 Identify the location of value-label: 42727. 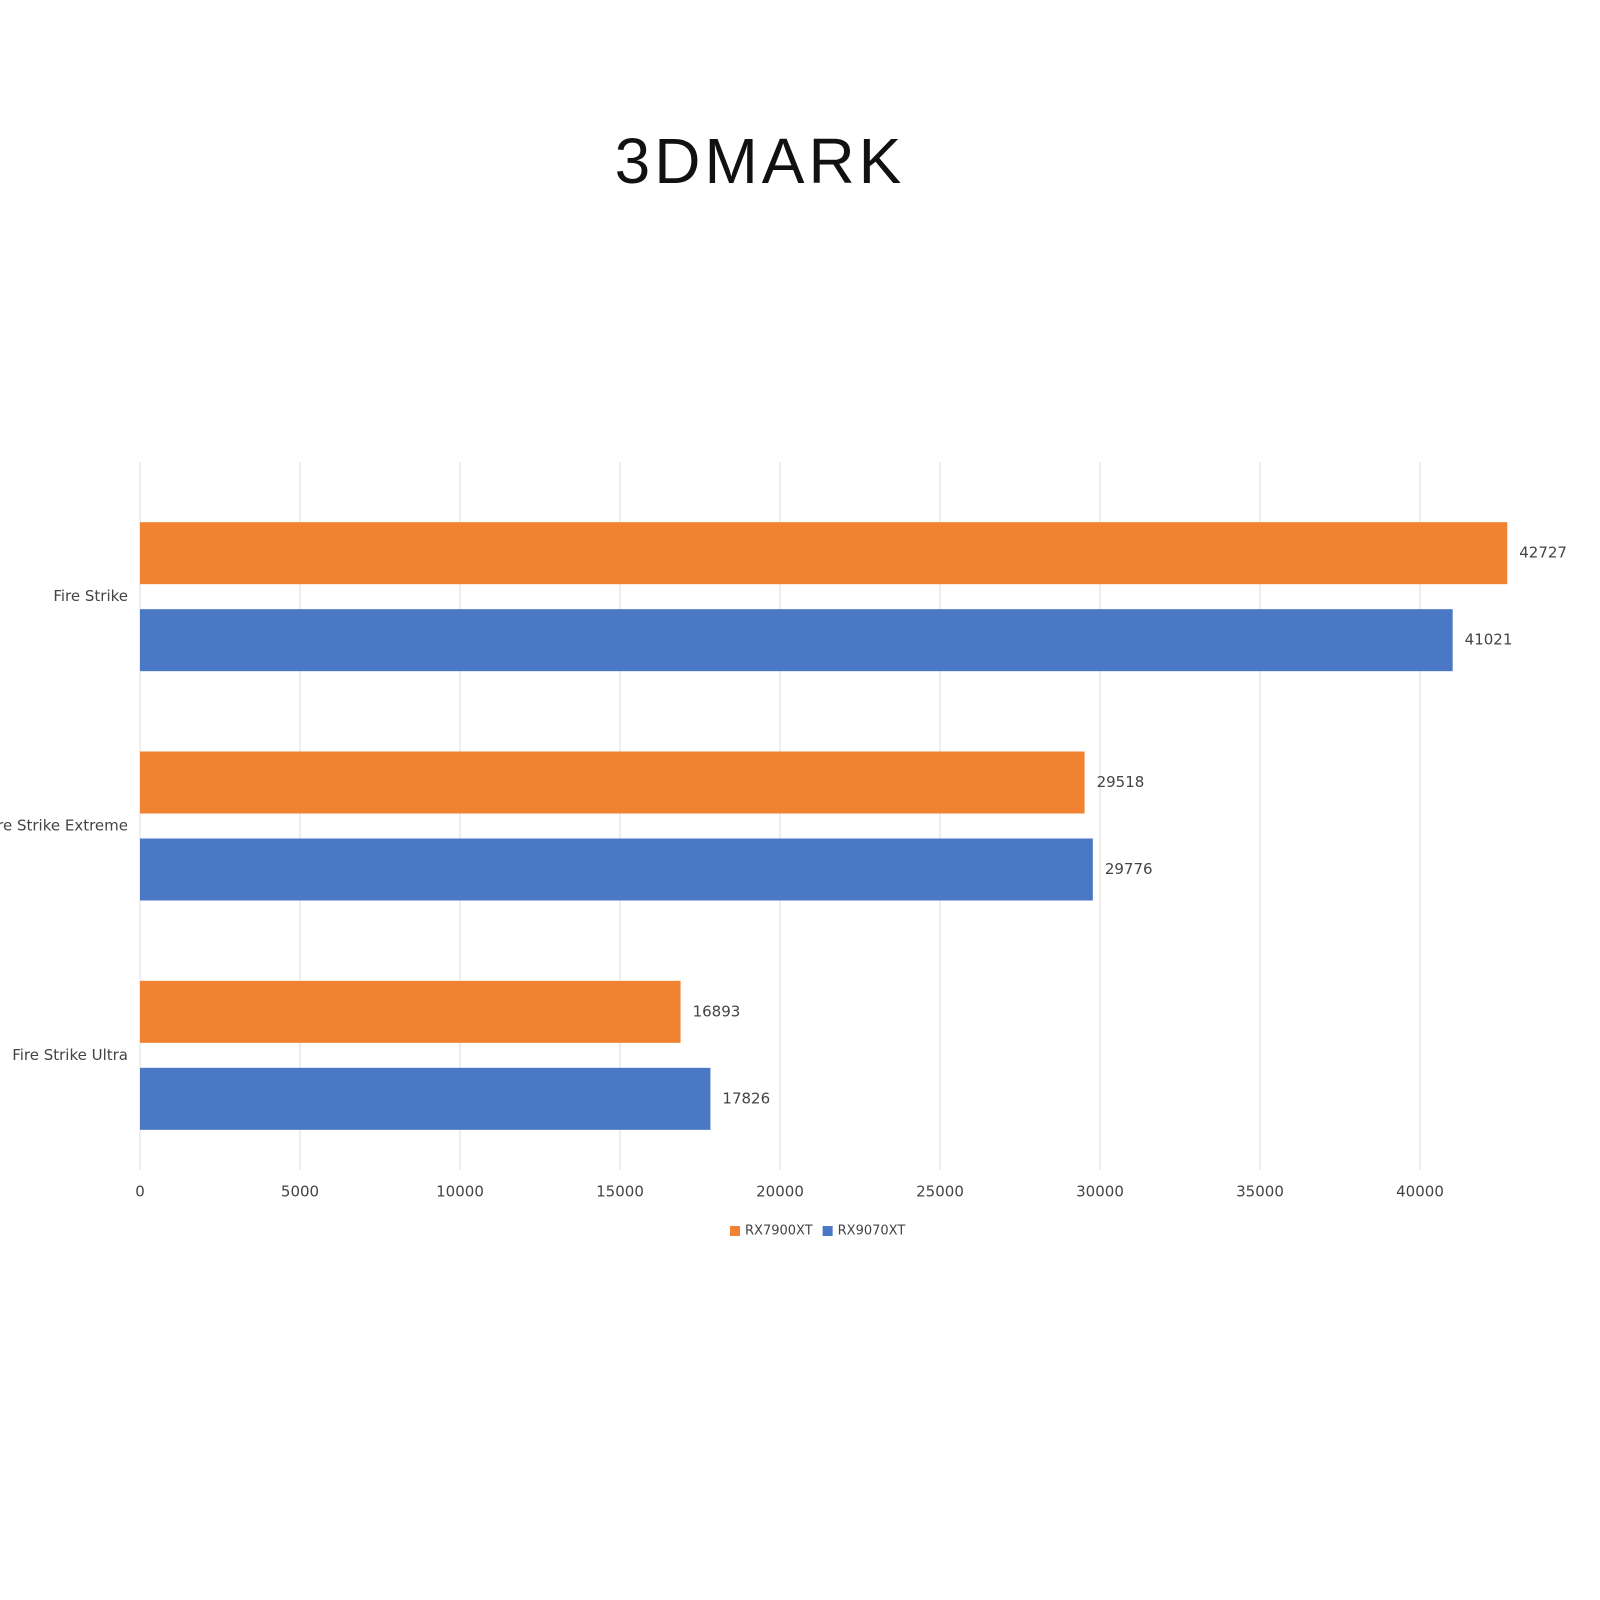
(1543, 553).